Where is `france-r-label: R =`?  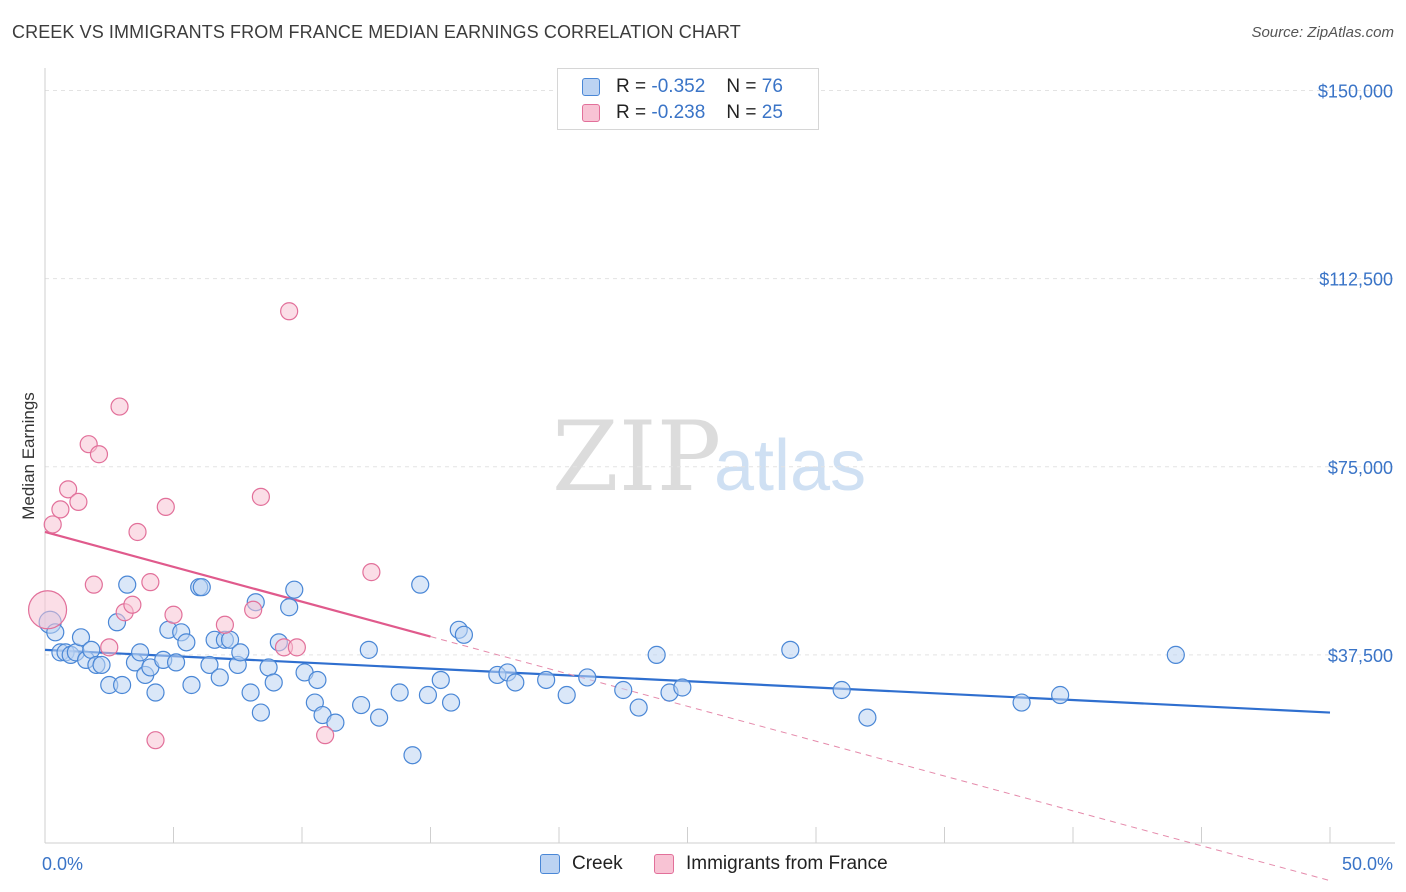 france-r-label: R = is located at coordinates (631, 112).